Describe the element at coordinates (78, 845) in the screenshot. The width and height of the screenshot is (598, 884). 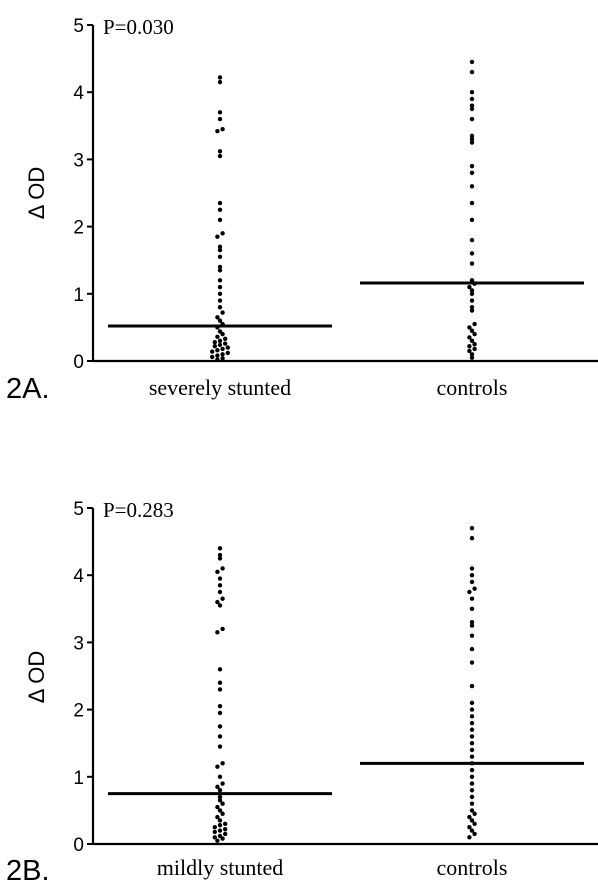
I see `y-tick-label: 0` at that location.